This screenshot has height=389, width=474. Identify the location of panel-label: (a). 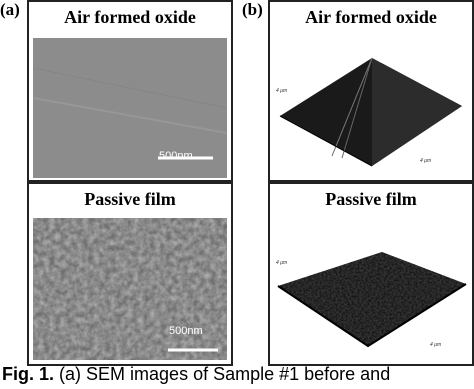
(10, 9).